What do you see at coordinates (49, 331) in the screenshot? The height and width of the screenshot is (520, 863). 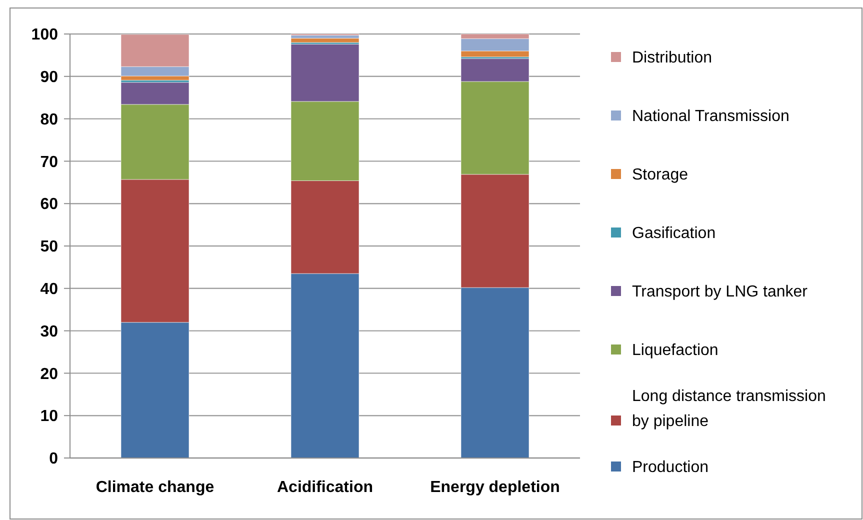 I see `y-tick-label: 30` at bounding box center [49, 331].